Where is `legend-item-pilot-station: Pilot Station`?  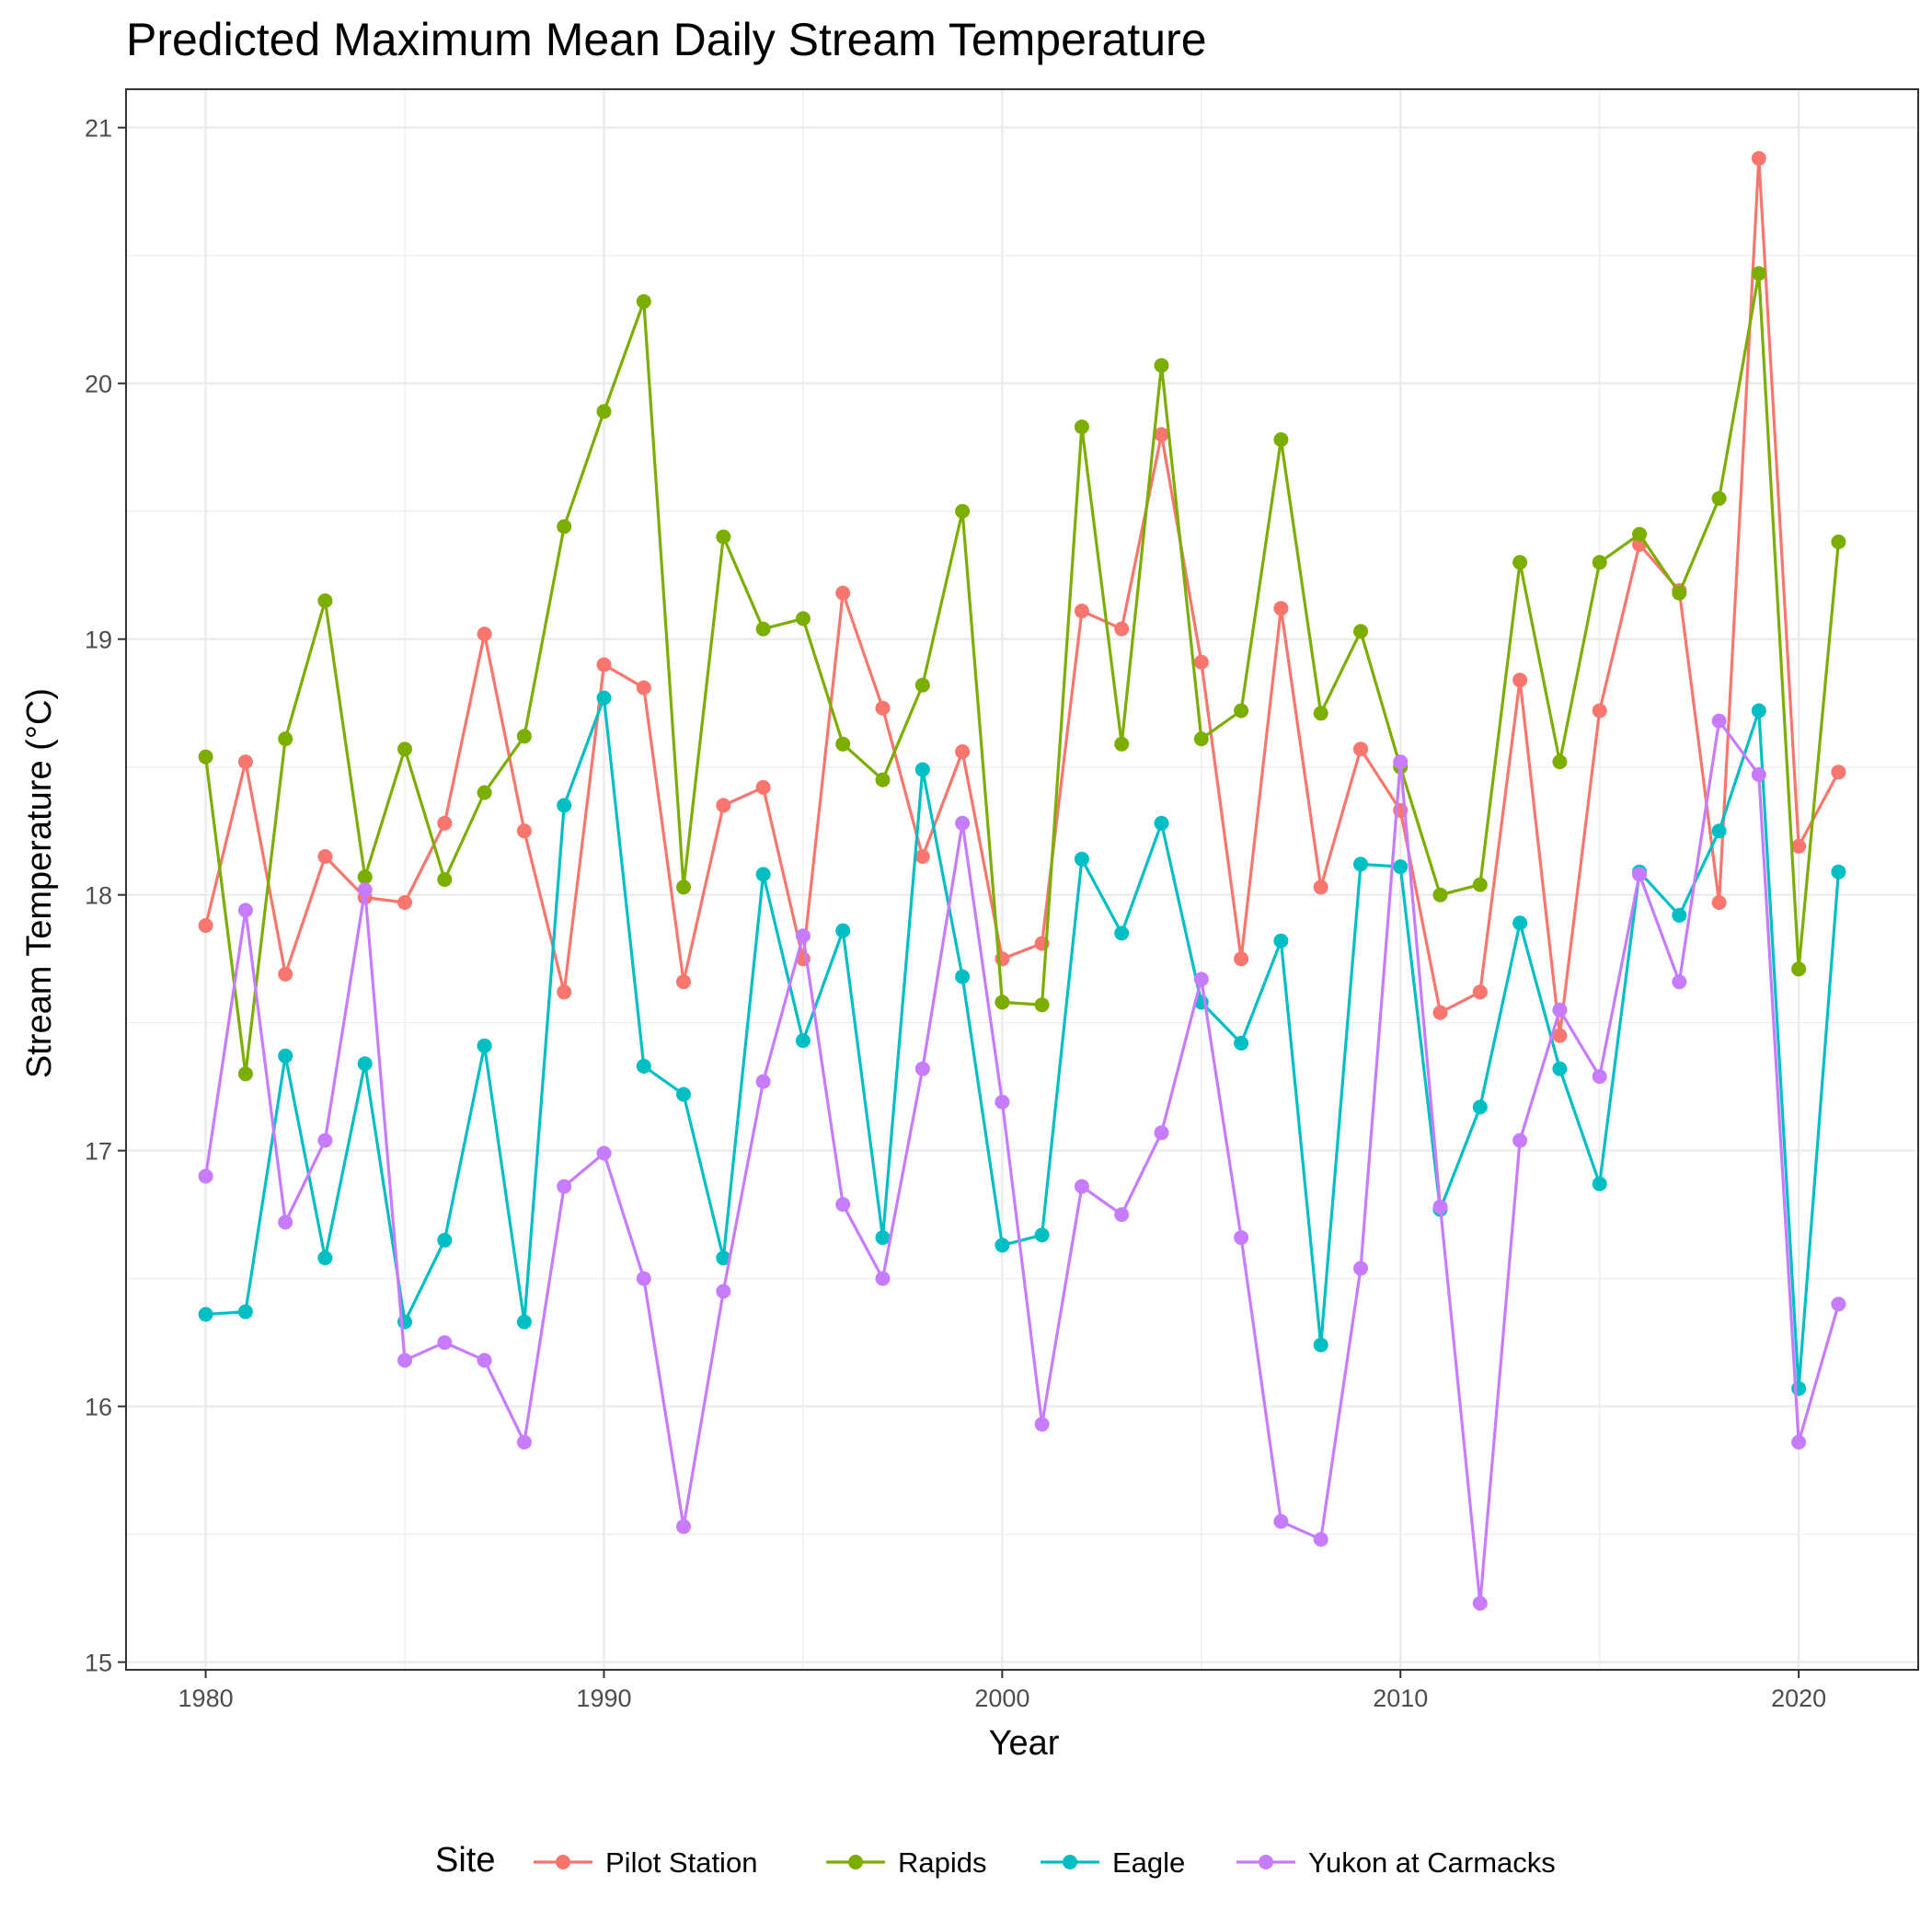
legend-item-pilot-station: Pilot Station is located at coordinates (645, 1862).